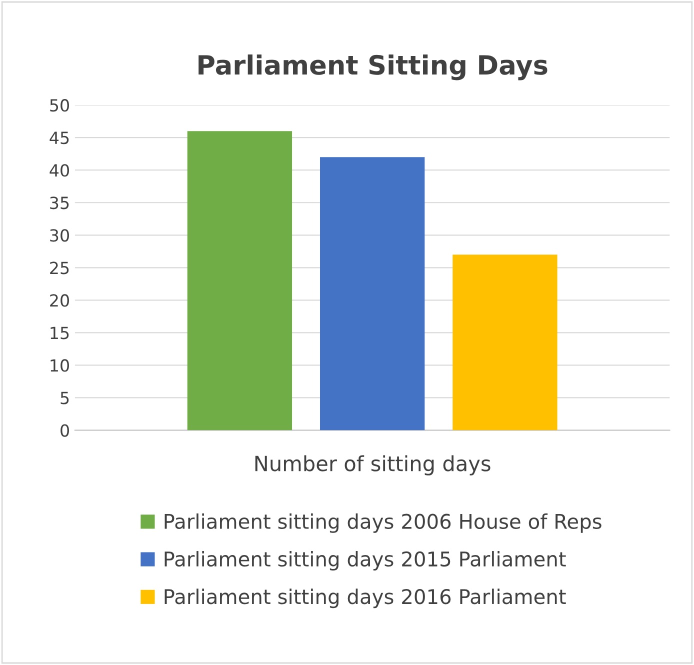 This screenshot has width=694, height=665. I want to click on legend-label: Parliament sitting days 2015 Parliament, so click(365, 561).